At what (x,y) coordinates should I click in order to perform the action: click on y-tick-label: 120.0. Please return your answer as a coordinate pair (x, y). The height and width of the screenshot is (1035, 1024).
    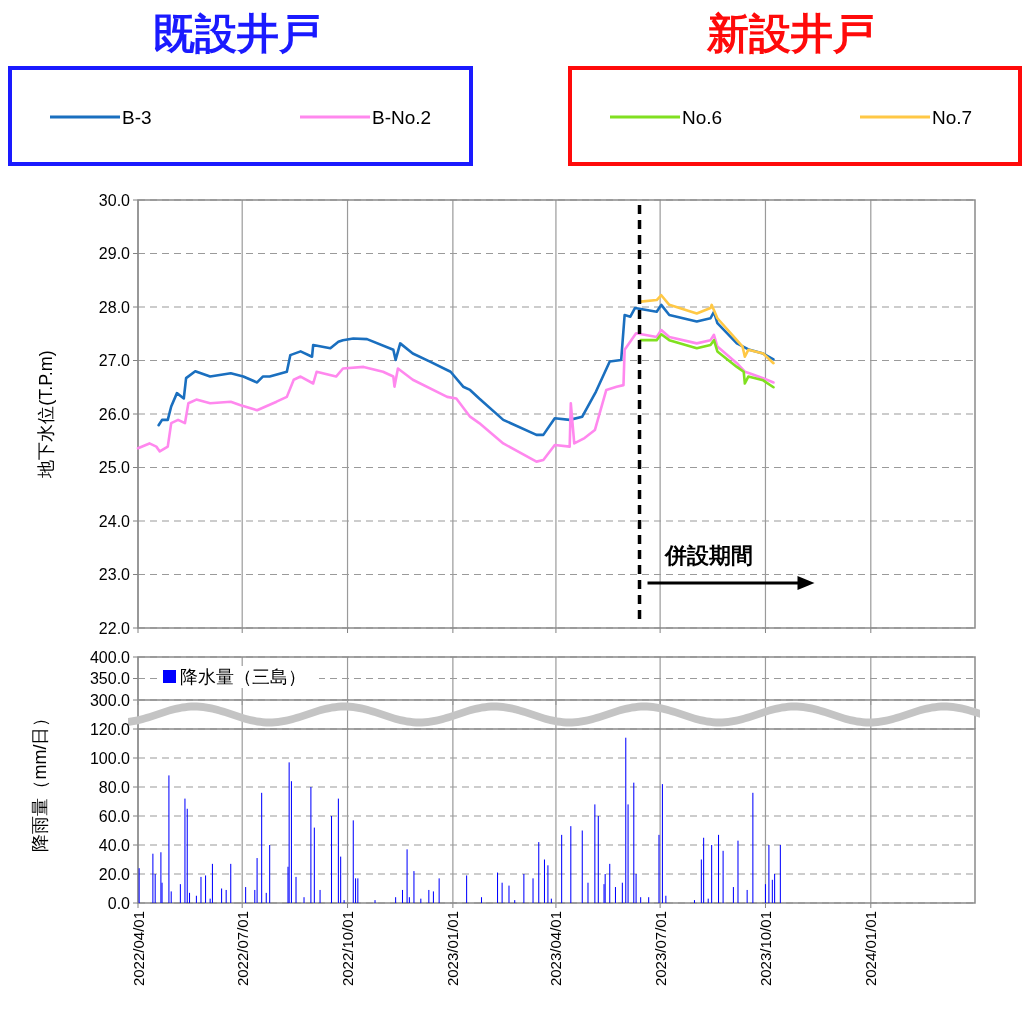
    Looking at the image, I should click on (110, 729).